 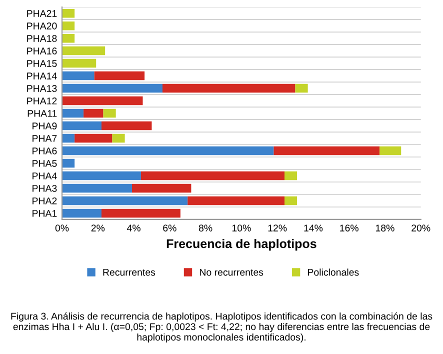 I want to click on y-tick-label: PHA20, so click(x=42, y=26).